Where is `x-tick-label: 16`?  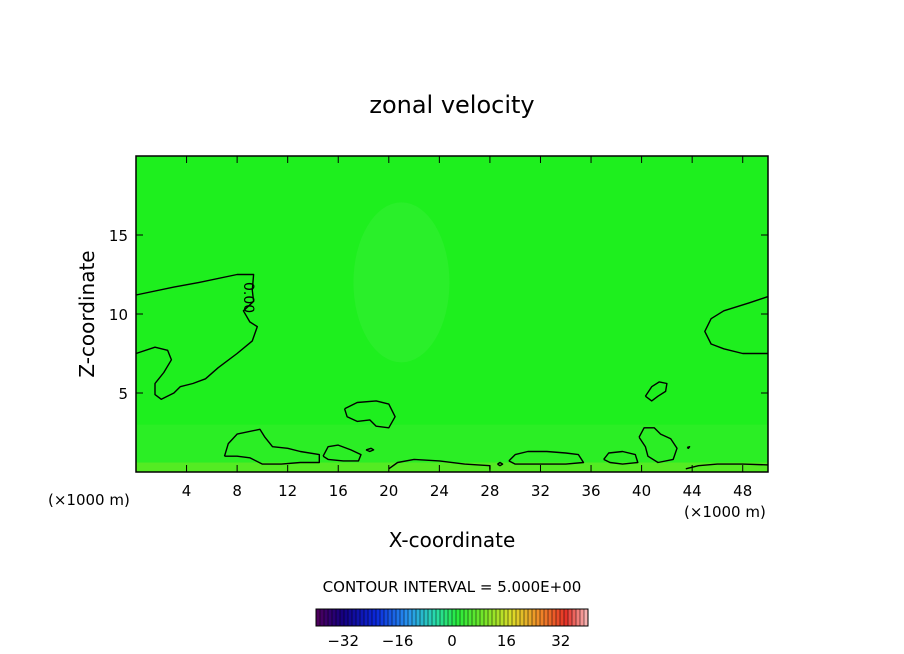 x-tick-label: 16 is located at coordinates (338, 491).